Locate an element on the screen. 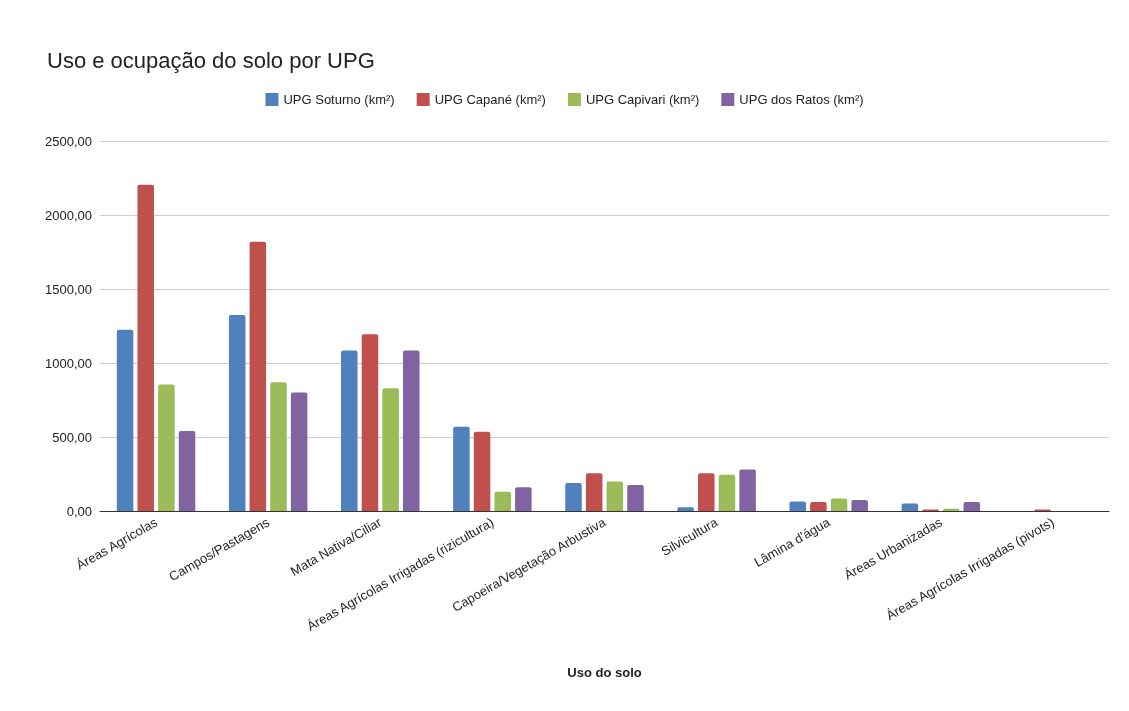 Image resolution: width=1129 pixels, height=711 pixels. legend-label: UPG dos Ratos (km²) is located at coordinates (801, 99).